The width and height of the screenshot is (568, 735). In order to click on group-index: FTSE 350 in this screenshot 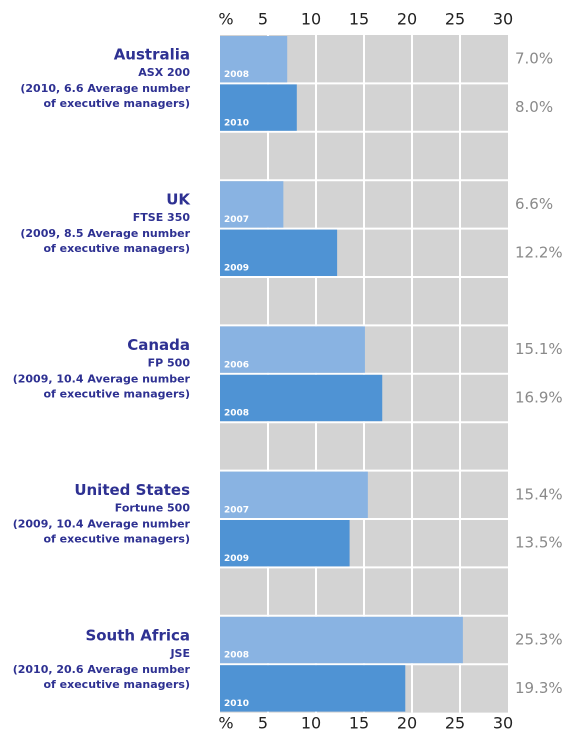, I will do `click(162, 217)`.